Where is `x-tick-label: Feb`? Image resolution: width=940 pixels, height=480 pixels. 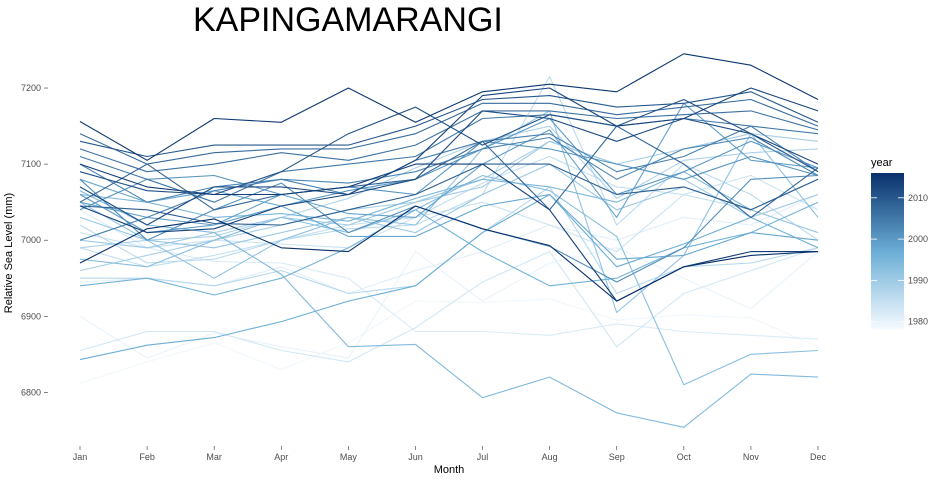 x-tick-label: Feb is located at coordinates (147, 457).